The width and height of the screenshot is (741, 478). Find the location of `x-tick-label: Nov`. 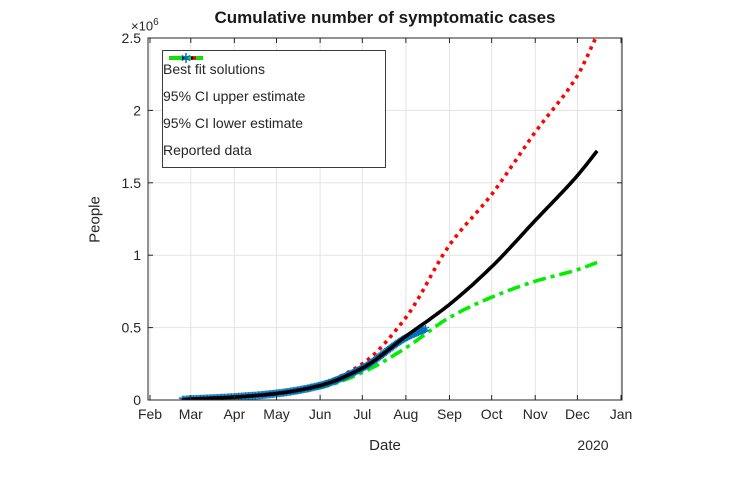

x-tick-label: Nov is located at coordinates (535, 414).